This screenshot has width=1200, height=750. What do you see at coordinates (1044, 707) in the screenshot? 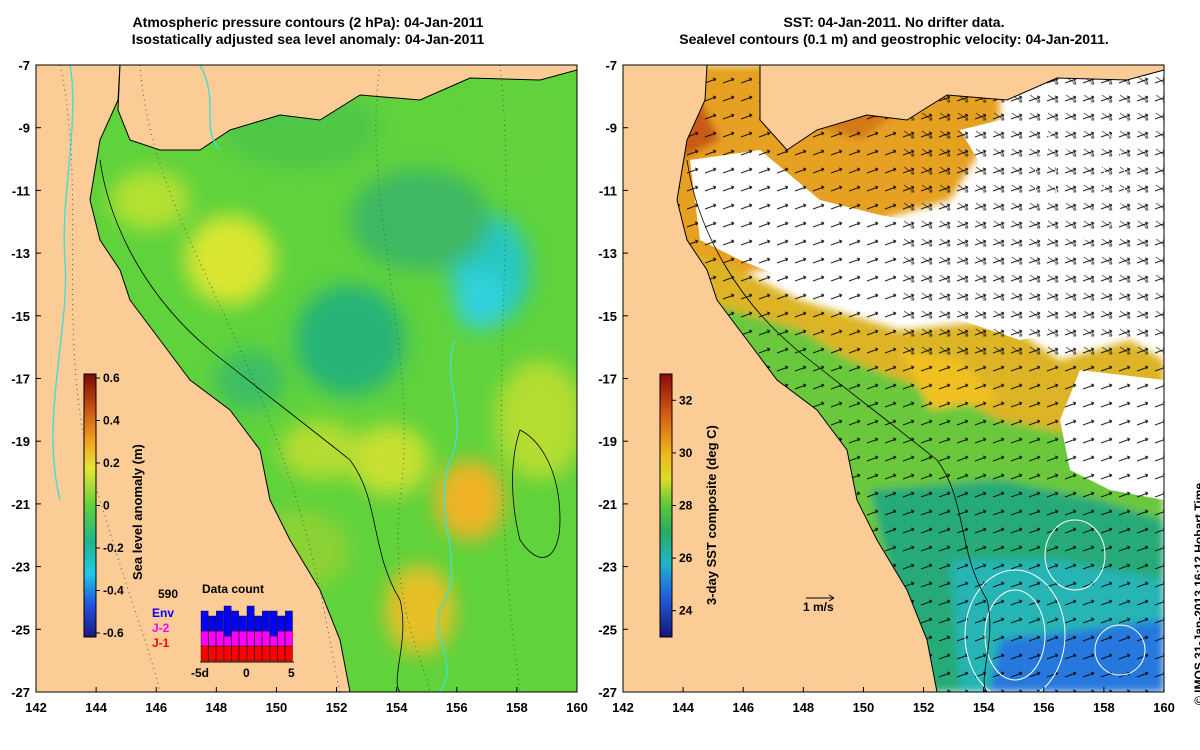
I see `right-lon-tick: 156` at bounding box center [1044, 707].